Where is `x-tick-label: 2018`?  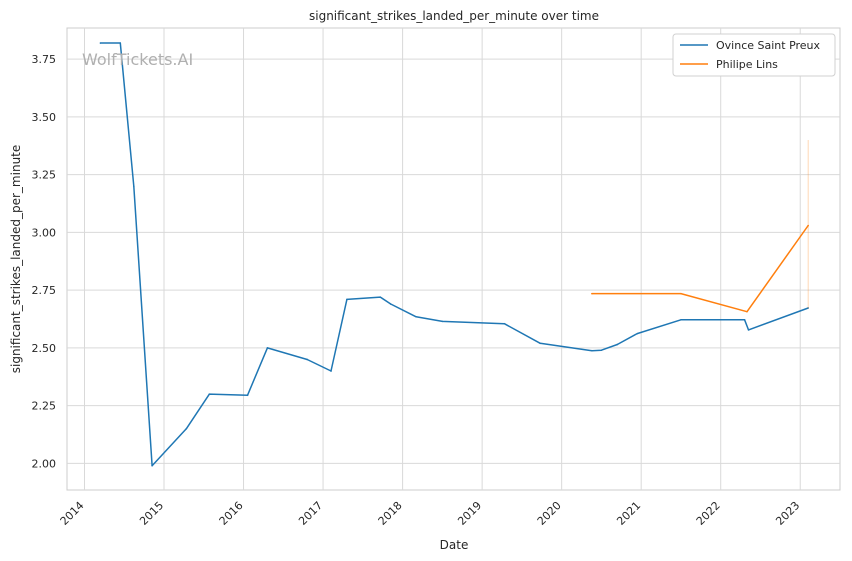 x-tick-label: 2018 is located at coordinates (390, 513).